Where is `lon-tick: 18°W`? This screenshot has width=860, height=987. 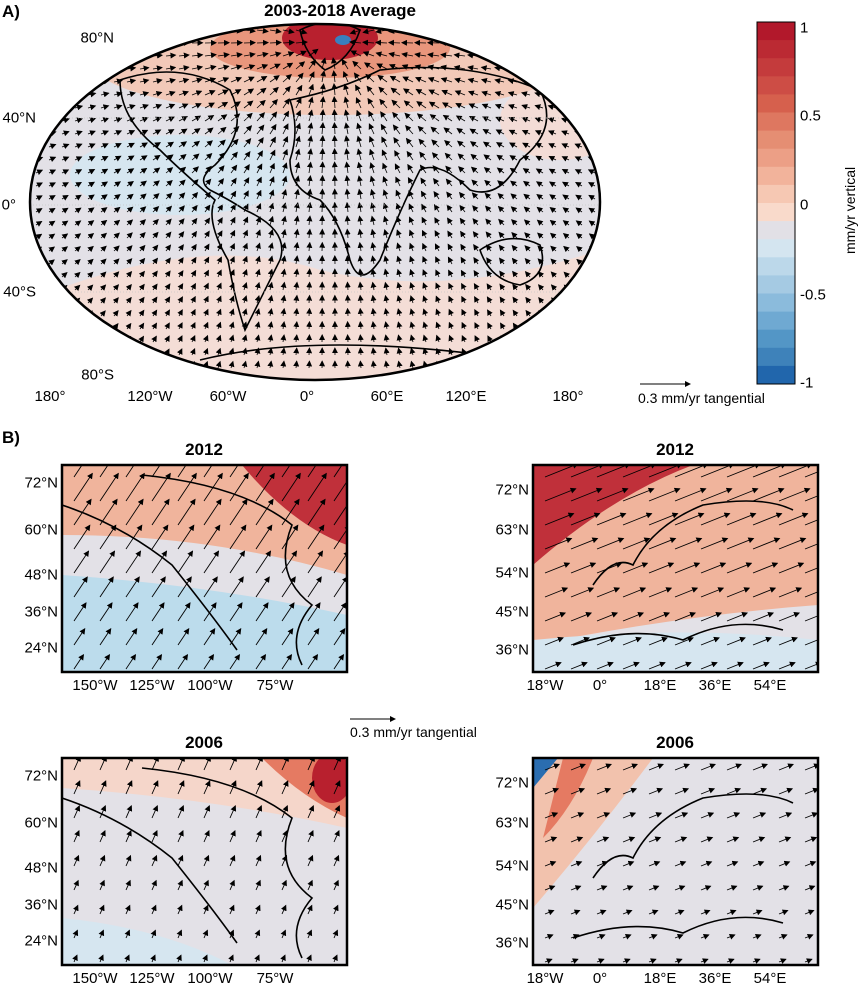
lon-tick: 18°W is located at coordinates (545, 685).